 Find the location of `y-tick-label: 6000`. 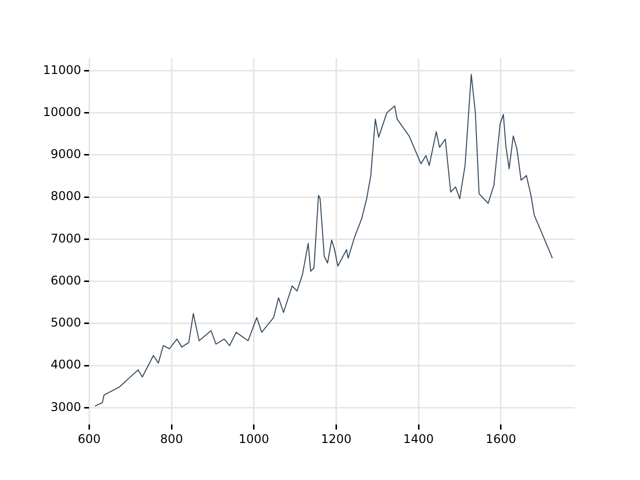

y-tick-label: 6000 is located at coordinates (66, 280).